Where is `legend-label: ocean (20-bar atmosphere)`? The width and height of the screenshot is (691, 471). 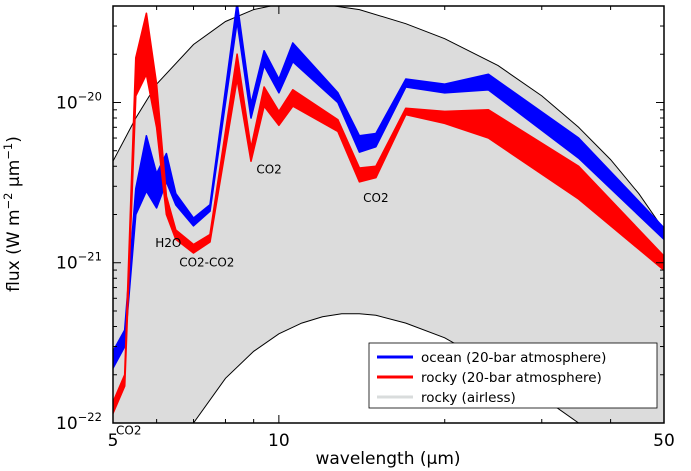
legend-label: ocean (20-bar atmosphere) is located at coordinates (513, 358).